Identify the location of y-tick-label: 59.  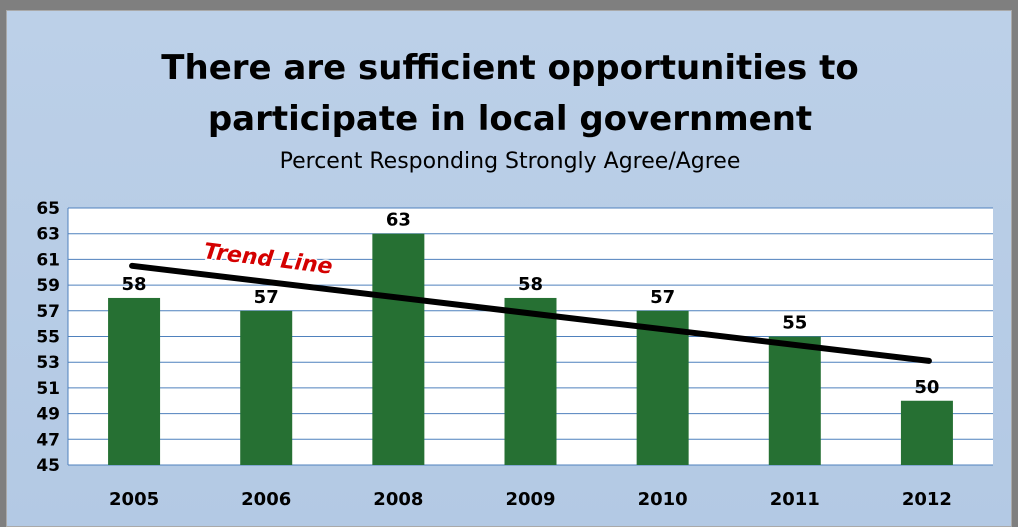
(48, 286).